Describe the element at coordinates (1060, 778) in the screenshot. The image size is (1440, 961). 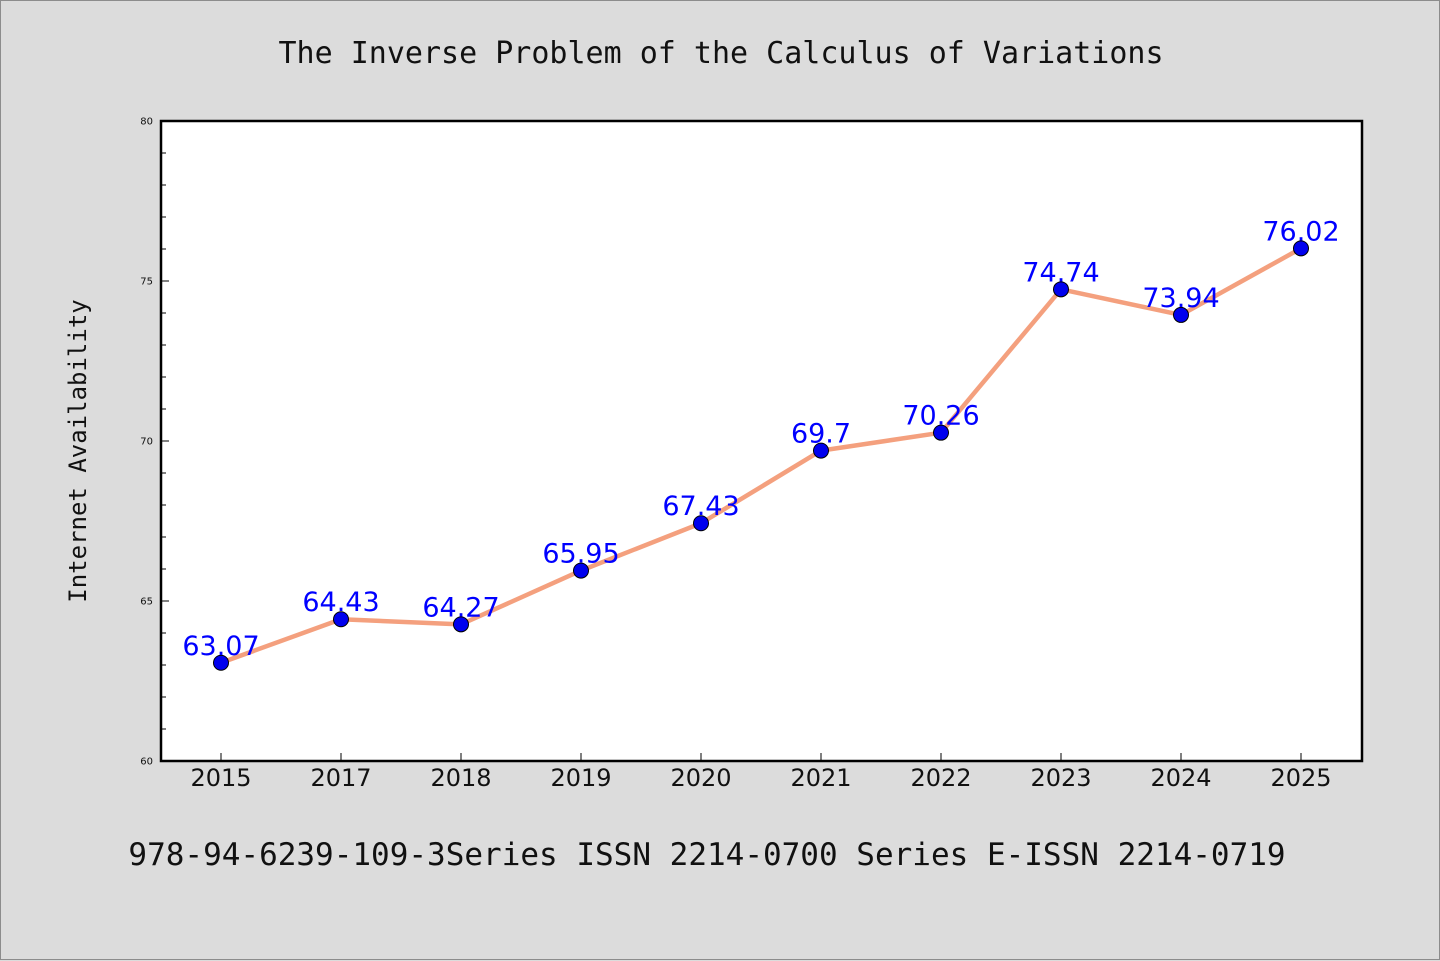
I see `x-tick-label: 2023` at that location.